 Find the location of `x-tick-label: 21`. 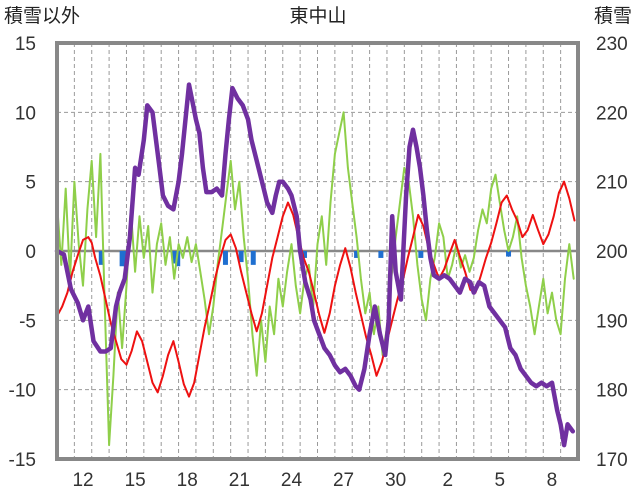

x-tick-label: 21 is located at coordinates (239, 480).